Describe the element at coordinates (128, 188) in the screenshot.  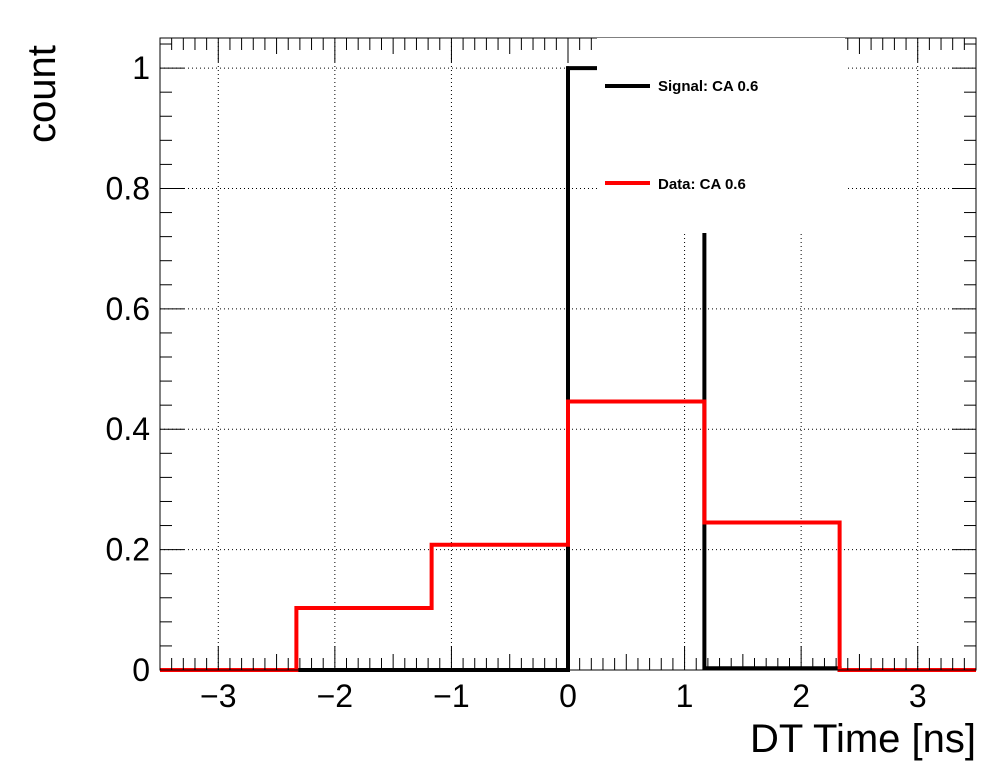
I see `y-tick-label: 0.8` at that location.